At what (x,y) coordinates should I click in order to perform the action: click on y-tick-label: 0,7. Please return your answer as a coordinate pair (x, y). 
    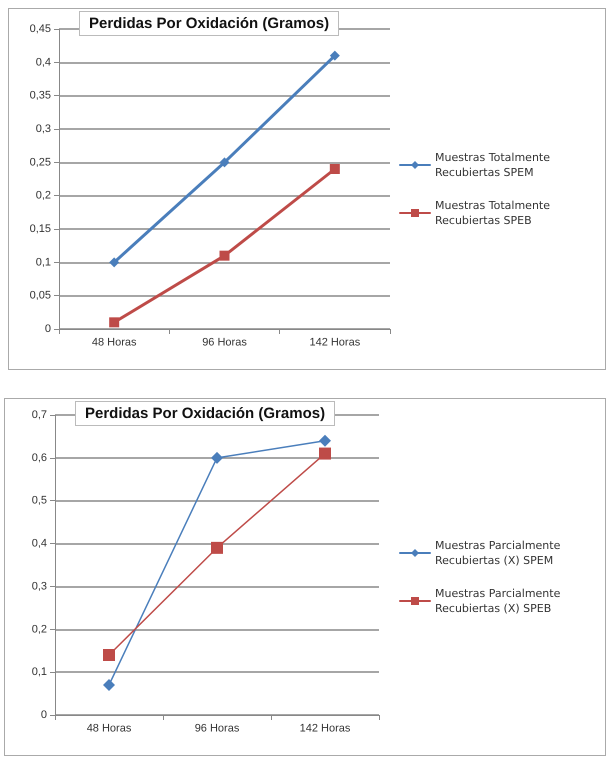
    Looking at the image, I should click on (39, 415).